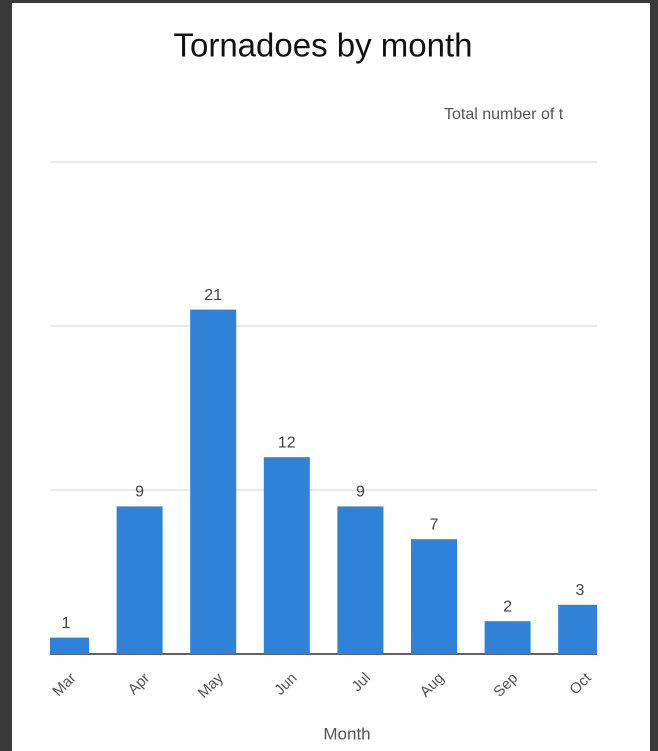  What do you see at coordinates (504, 114) in the screenshot?
I see `legend-entry: Total number of t` at bounding box center [504, 114].